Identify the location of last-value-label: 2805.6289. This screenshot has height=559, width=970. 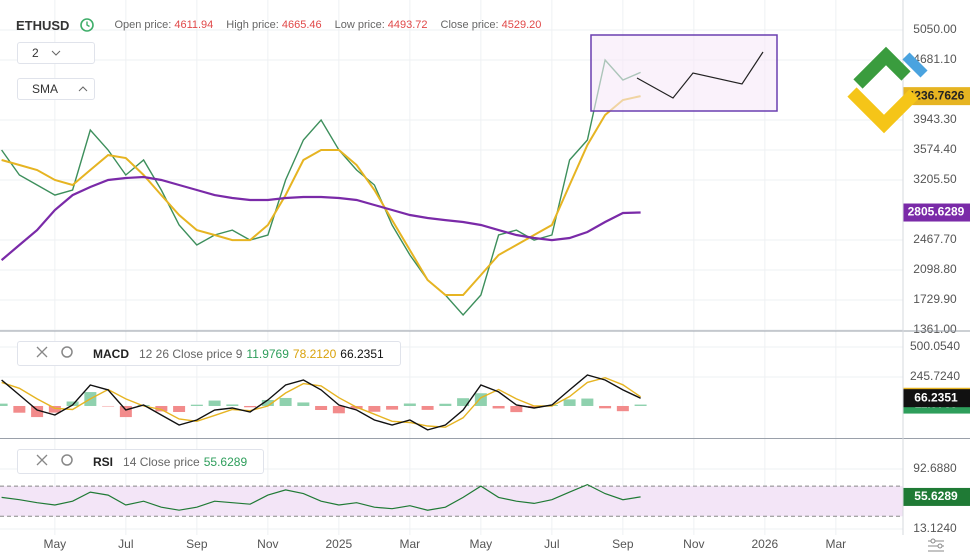
(936, 212).